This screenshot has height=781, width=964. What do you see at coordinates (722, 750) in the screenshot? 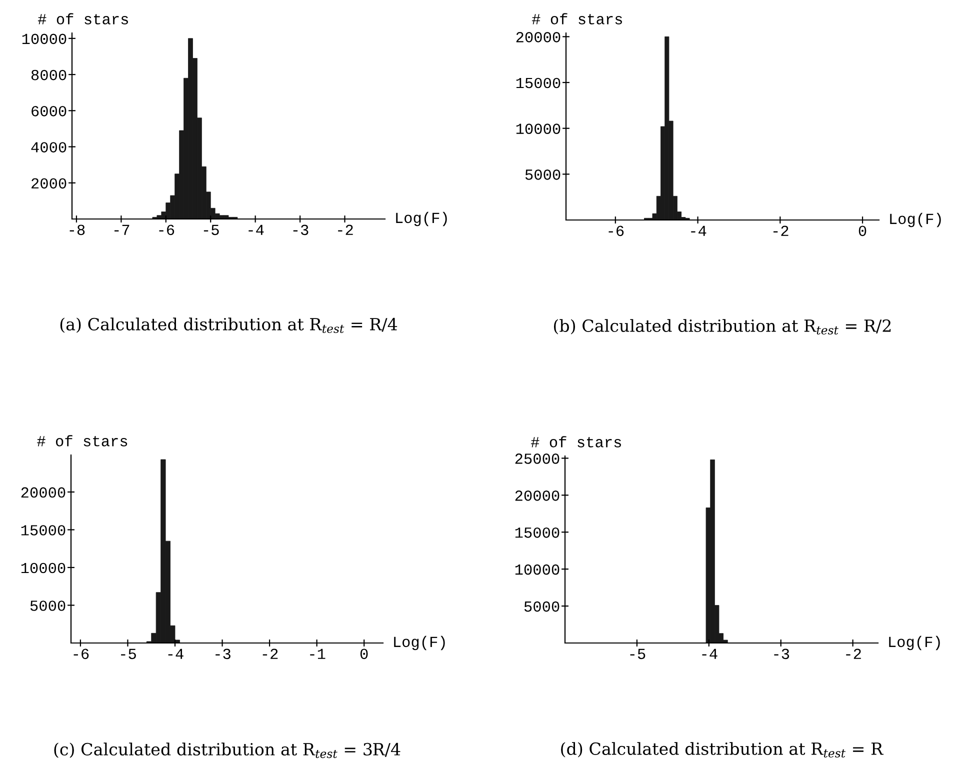
I see `text: (d) Calculated distribution at R$_{test}$ = R` at bounding box center [722, 750].